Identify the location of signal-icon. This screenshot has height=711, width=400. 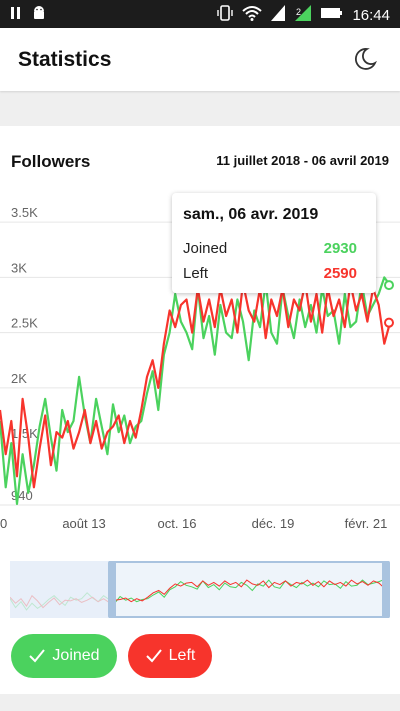
(278, 15).